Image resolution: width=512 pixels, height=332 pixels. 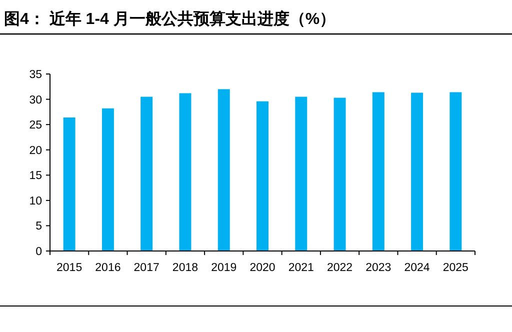 I want to click on y-tick-label: 20, so click(x=35, y=150).